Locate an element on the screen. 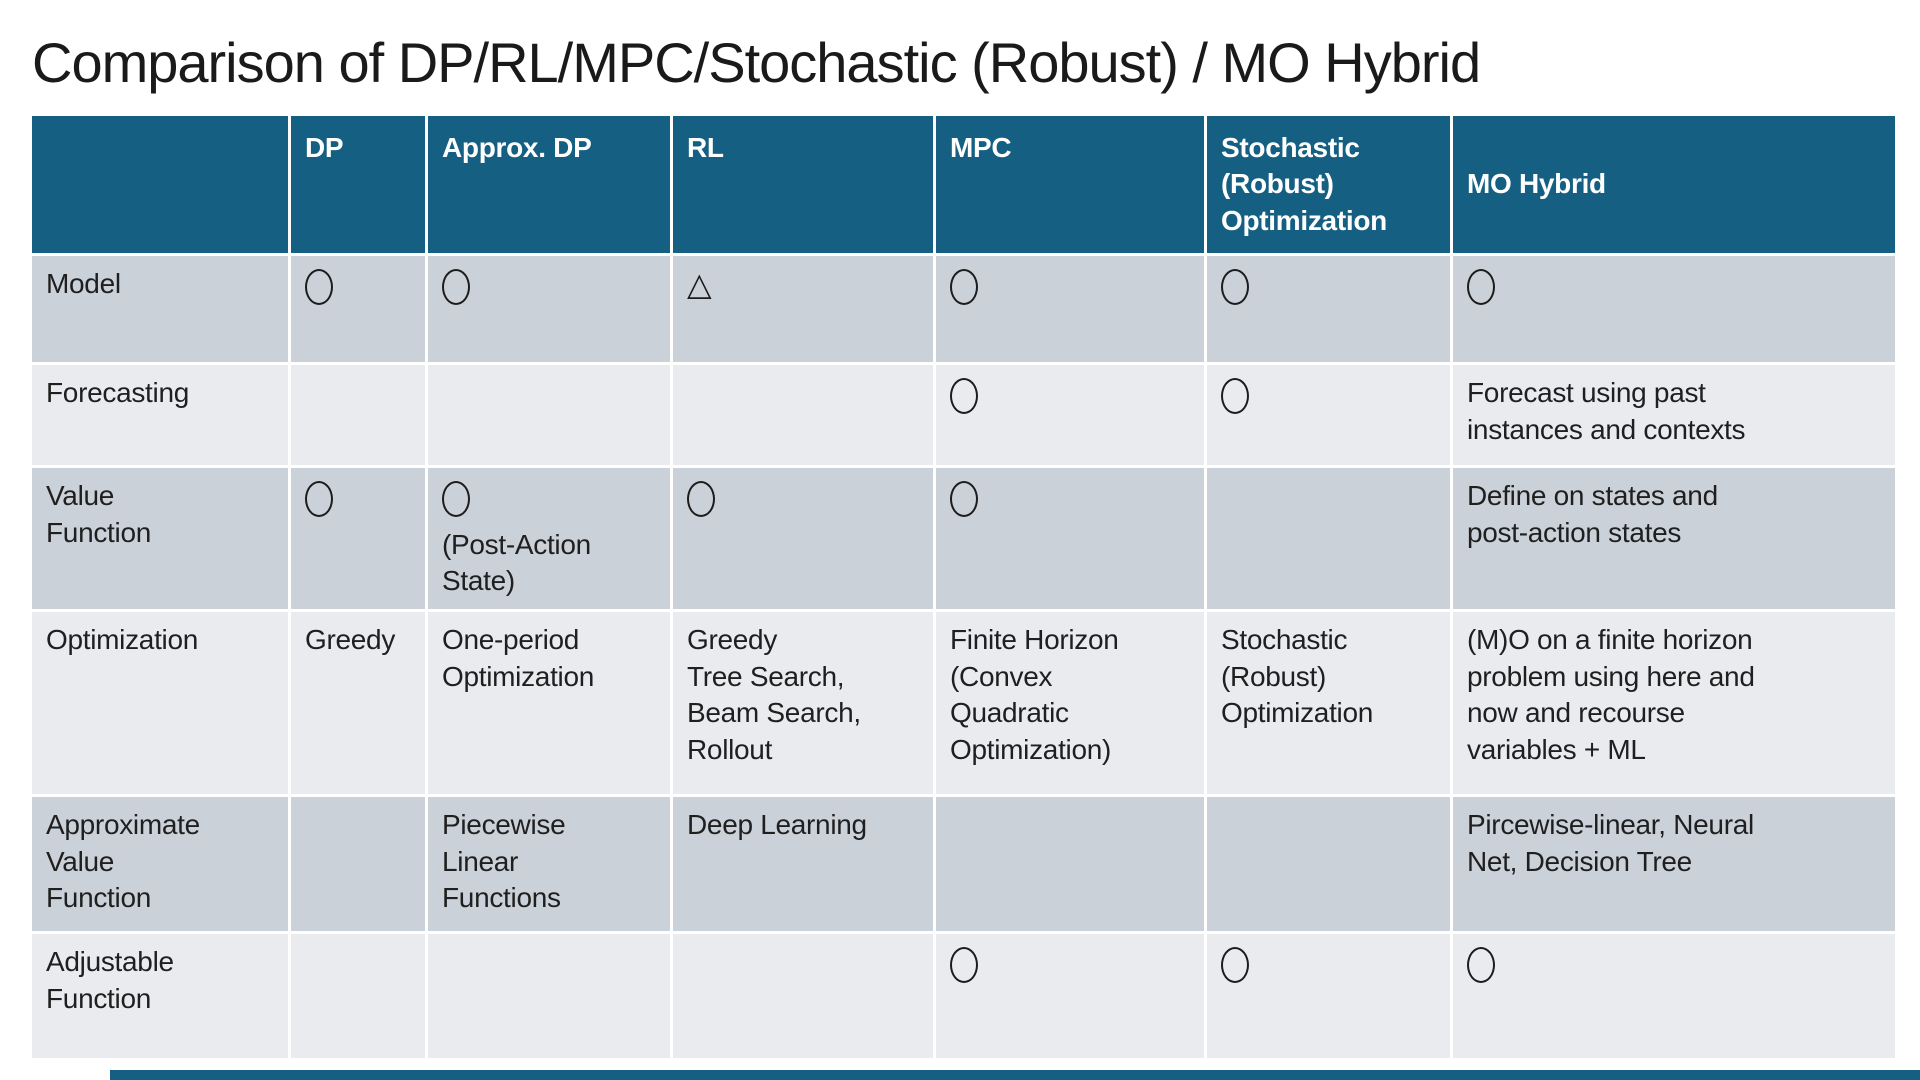 Image resolution: width=1920 pixels, height=1080 pixels. table-cell: Define on states and post-action states is located at coordinates (1674, 539).